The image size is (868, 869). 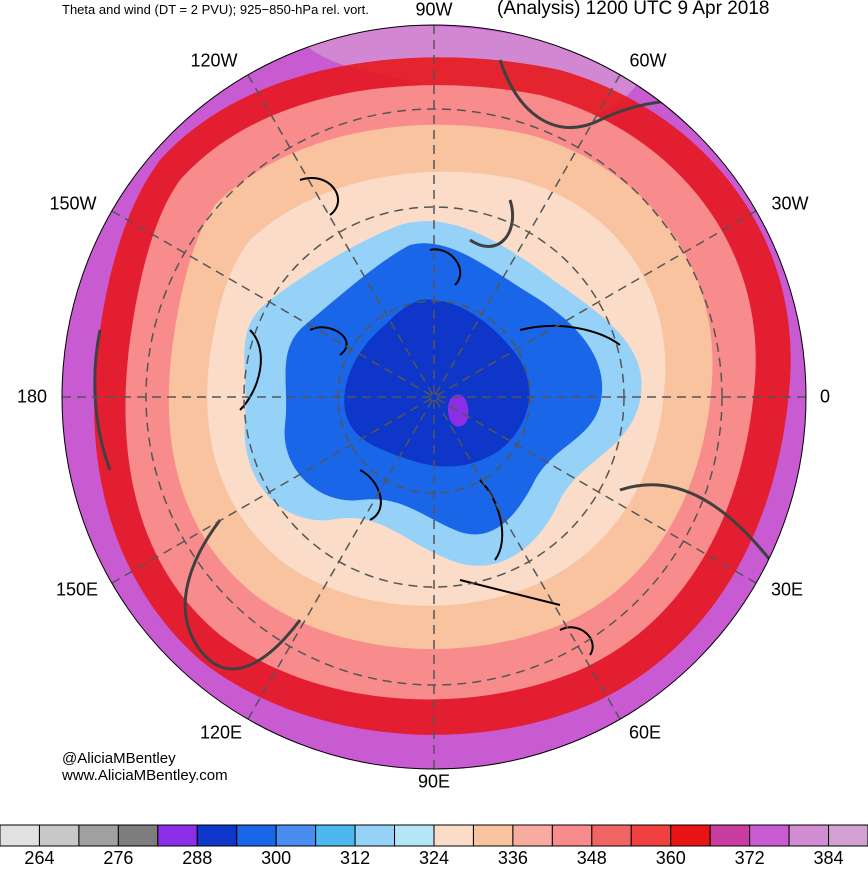 What do you see at coordinates (118, 858) in the screenshot?
I see `colorbar-tick-label: 276` at bounding box center [118, 858].